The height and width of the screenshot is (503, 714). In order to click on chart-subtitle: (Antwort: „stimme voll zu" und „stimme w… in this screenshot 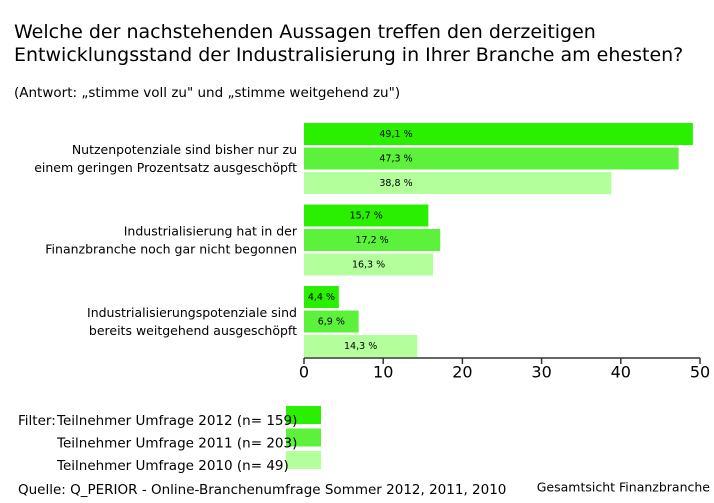, I will do `click(207, 93)`.